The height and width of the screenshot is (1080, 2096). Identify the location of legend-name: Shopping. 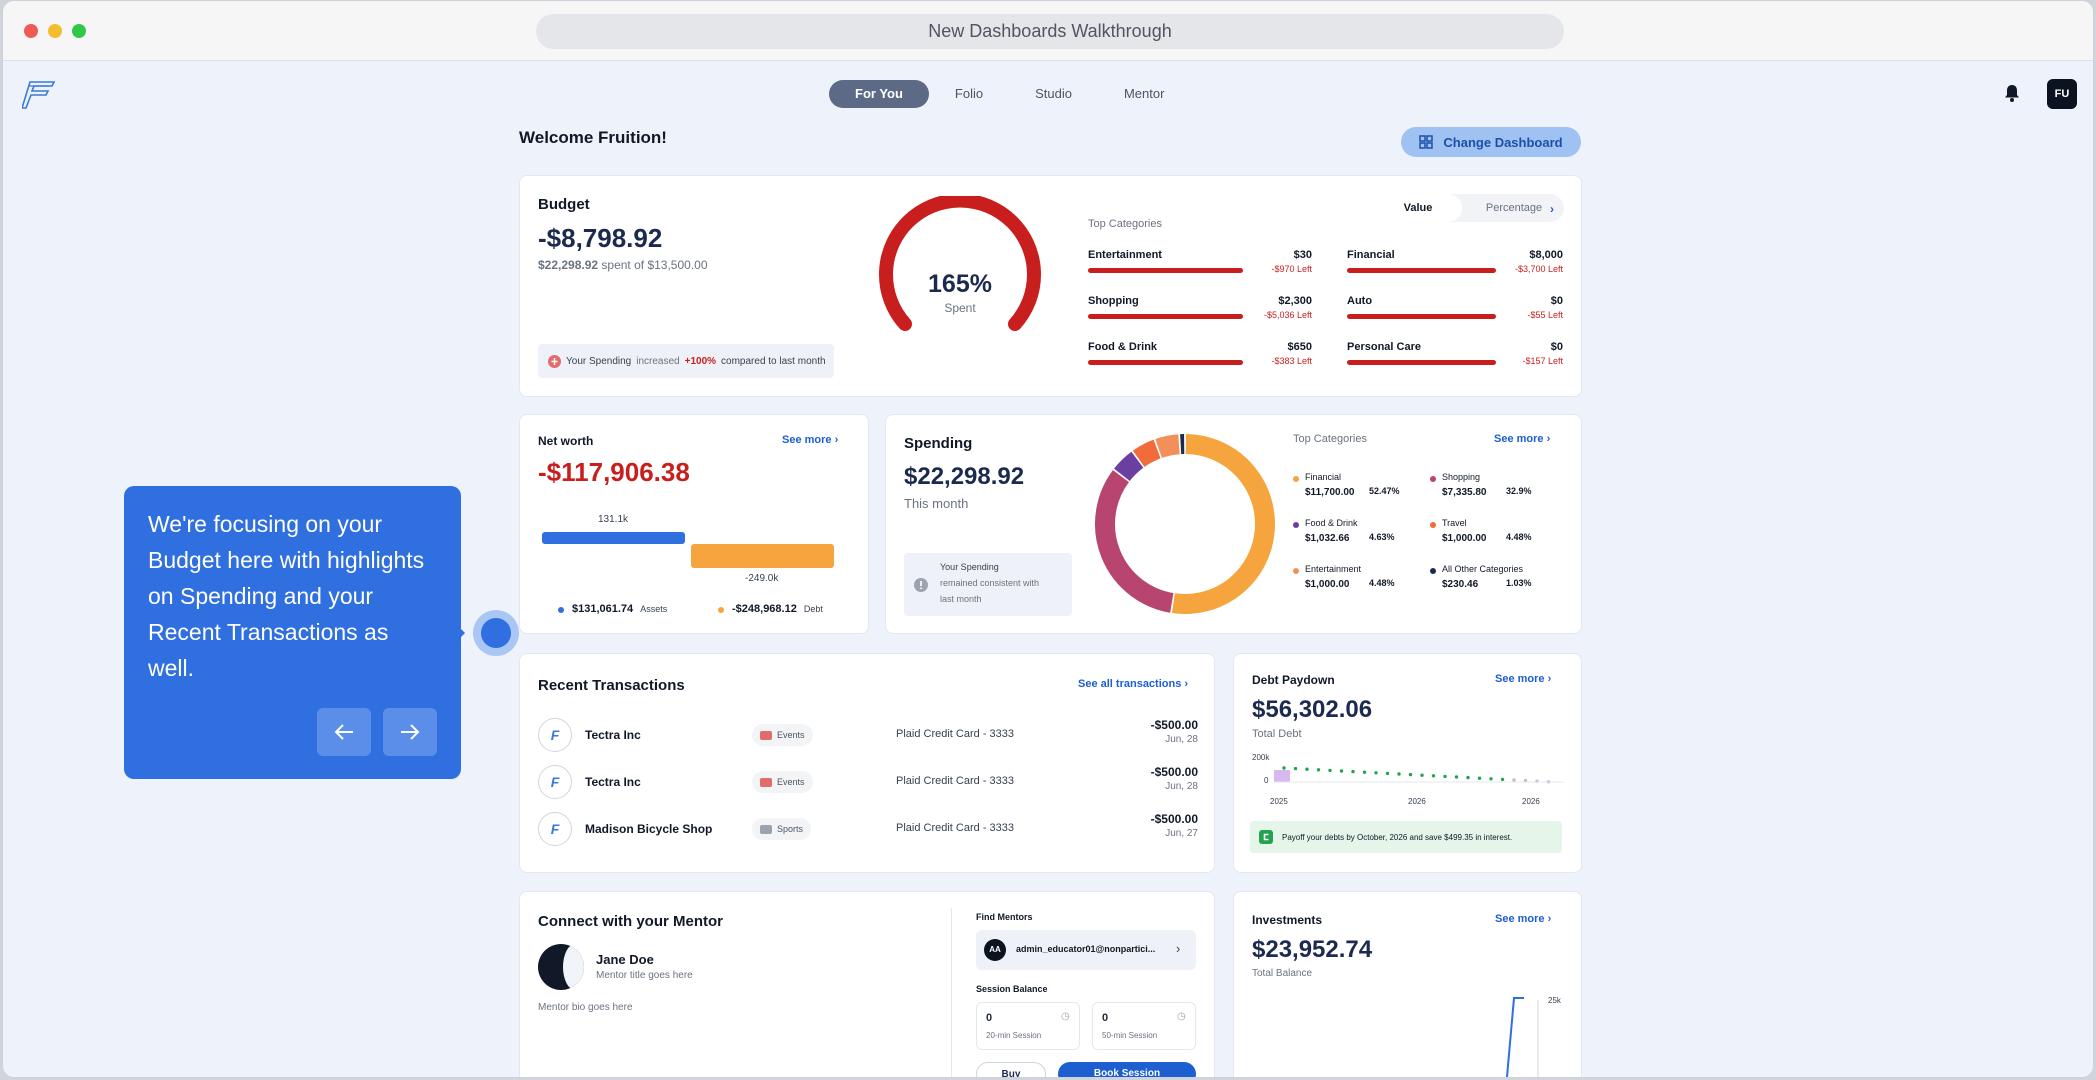
(1461, 477).